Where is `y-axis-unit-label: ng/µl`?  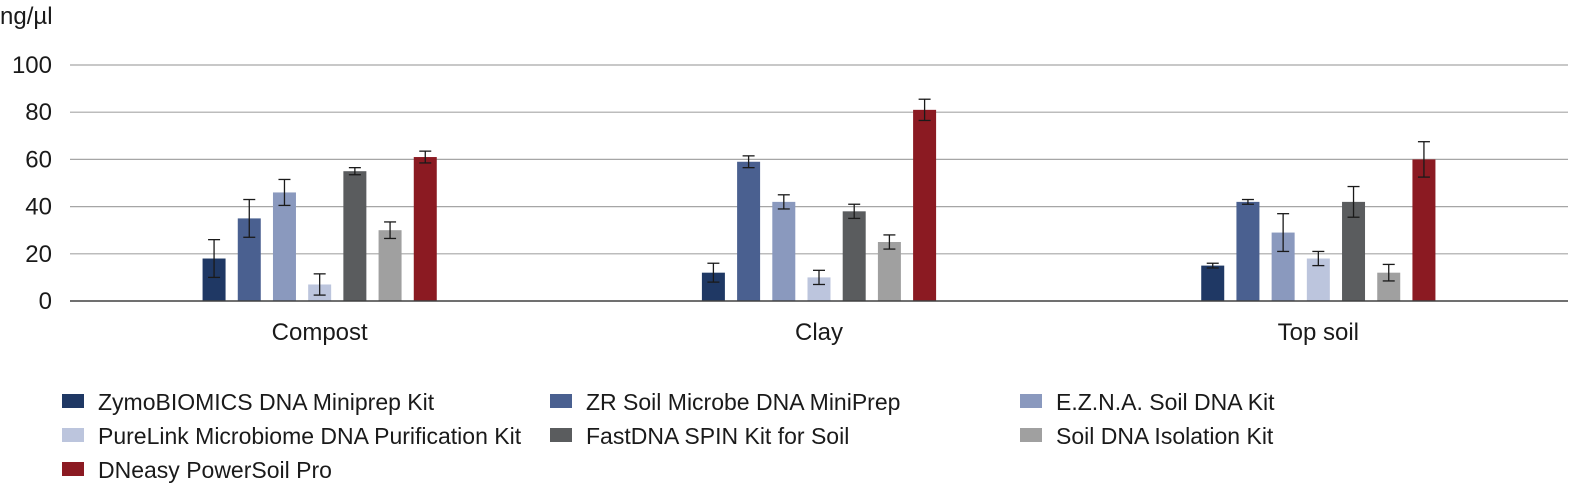
y-axis-unit-label: ng/µl is located at coordinates (26, 16).